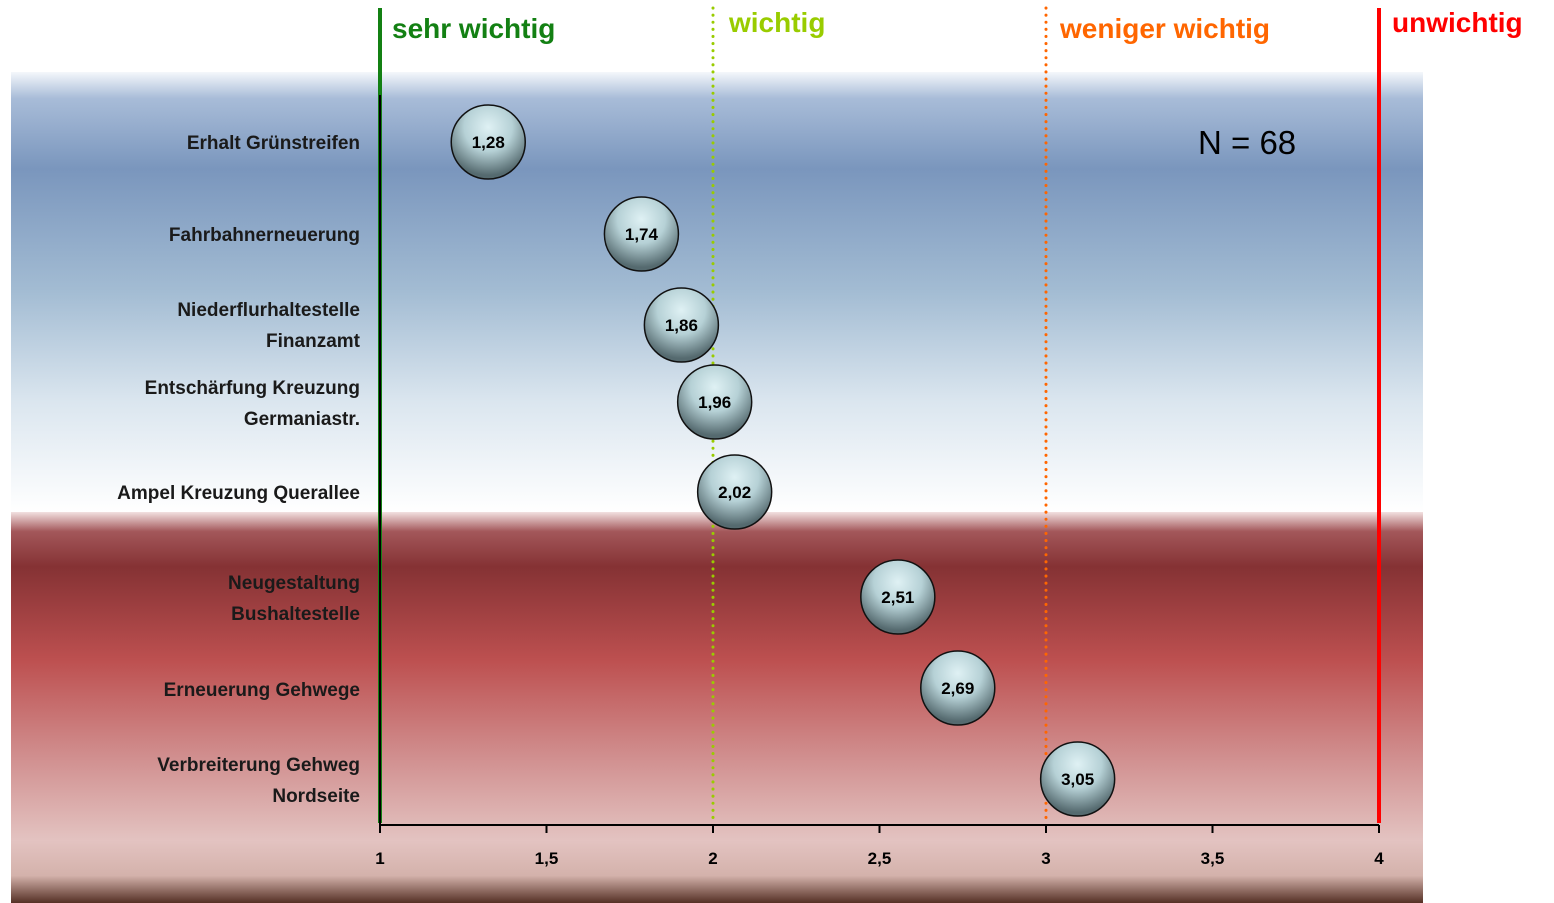  I want to click on data-label: 1,86, so click(681, 325).